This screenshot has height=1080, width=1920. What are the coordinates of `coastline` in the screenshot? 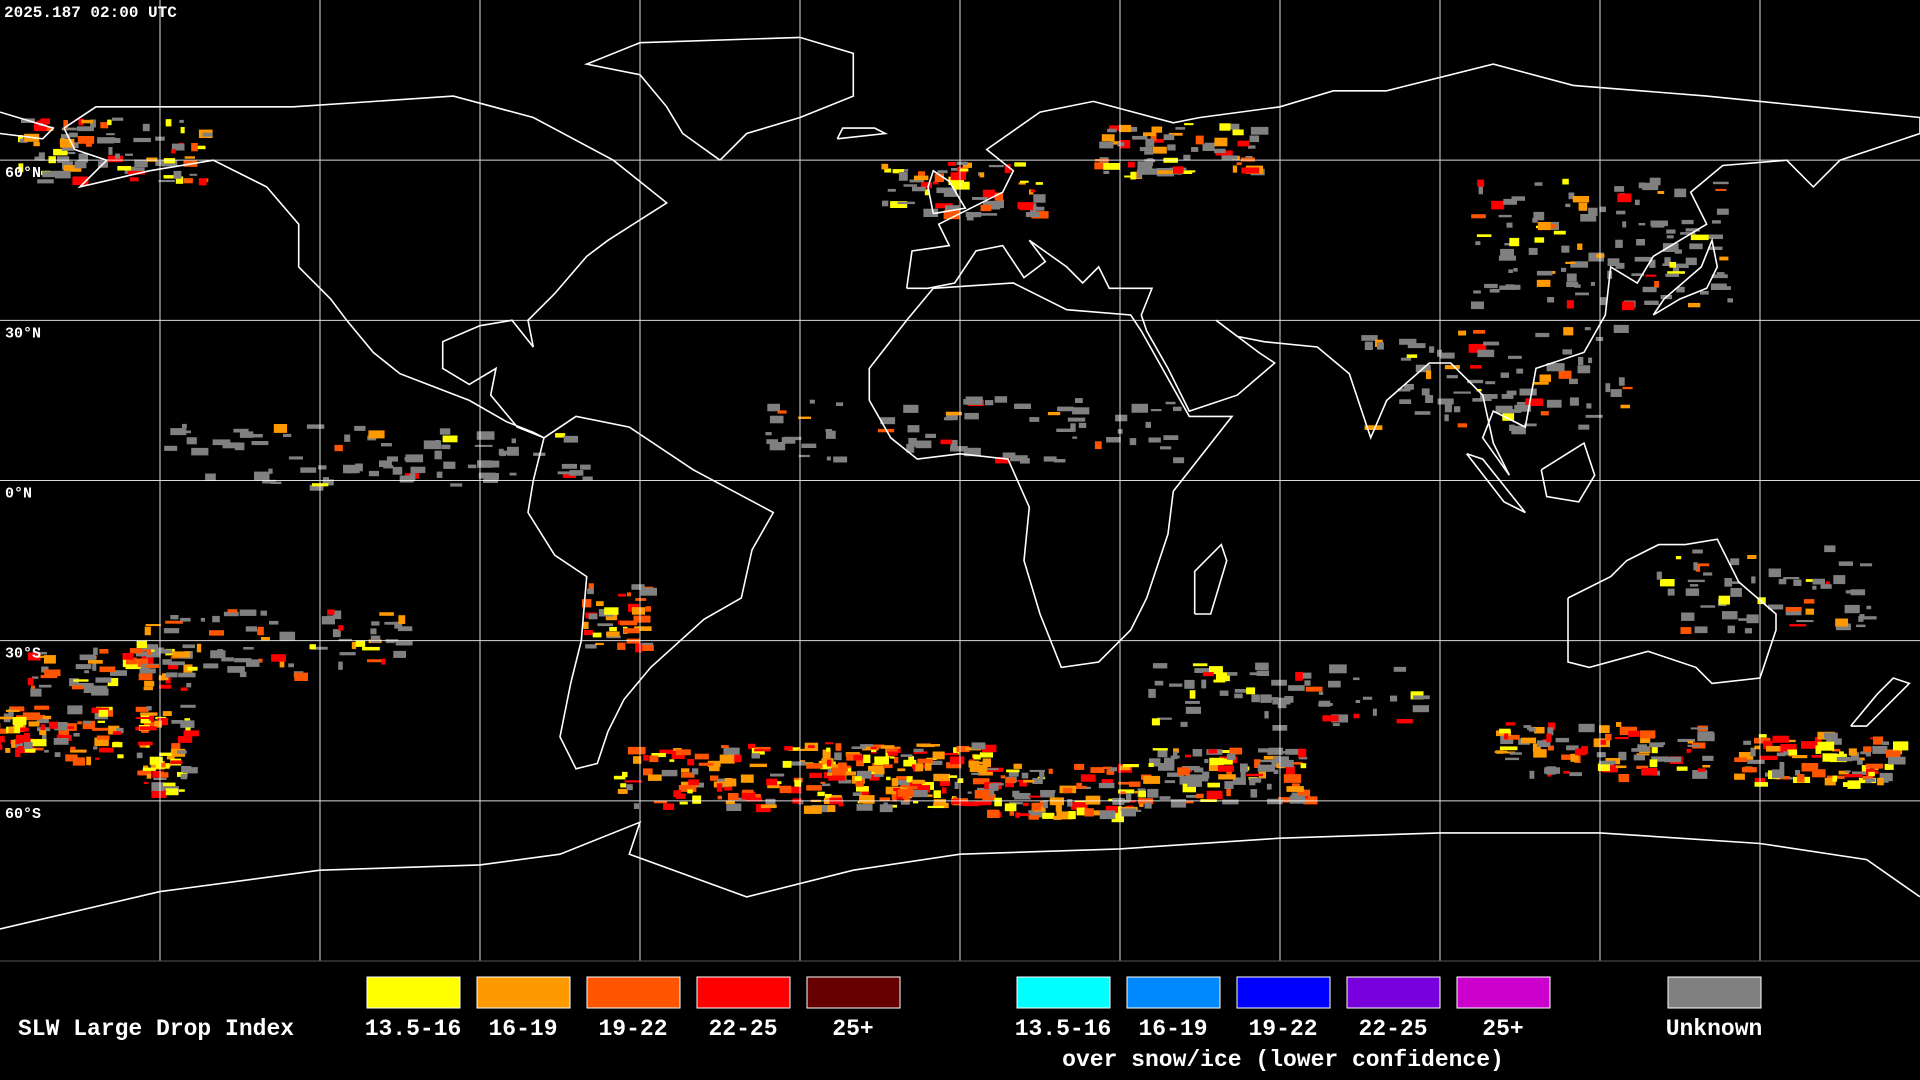 It's located at (651, 592).